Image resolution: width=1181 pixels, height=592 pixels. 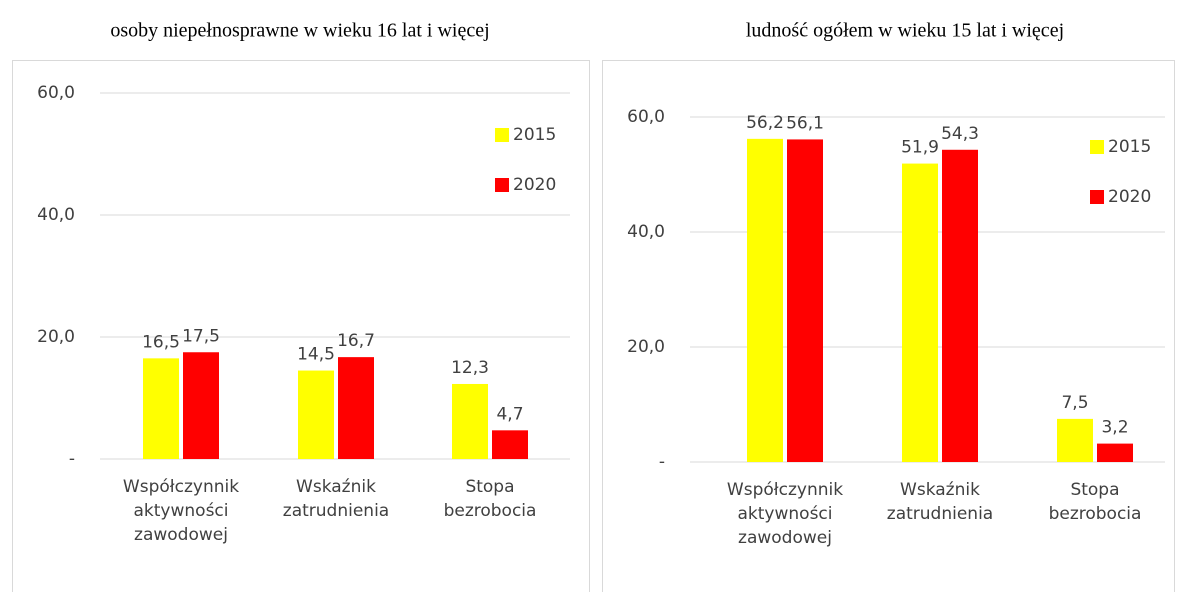 What do you see at coordinates (1114, 428) in the screenshot?
I see `data-label: 3,2` at bounding box center [1114, 428].